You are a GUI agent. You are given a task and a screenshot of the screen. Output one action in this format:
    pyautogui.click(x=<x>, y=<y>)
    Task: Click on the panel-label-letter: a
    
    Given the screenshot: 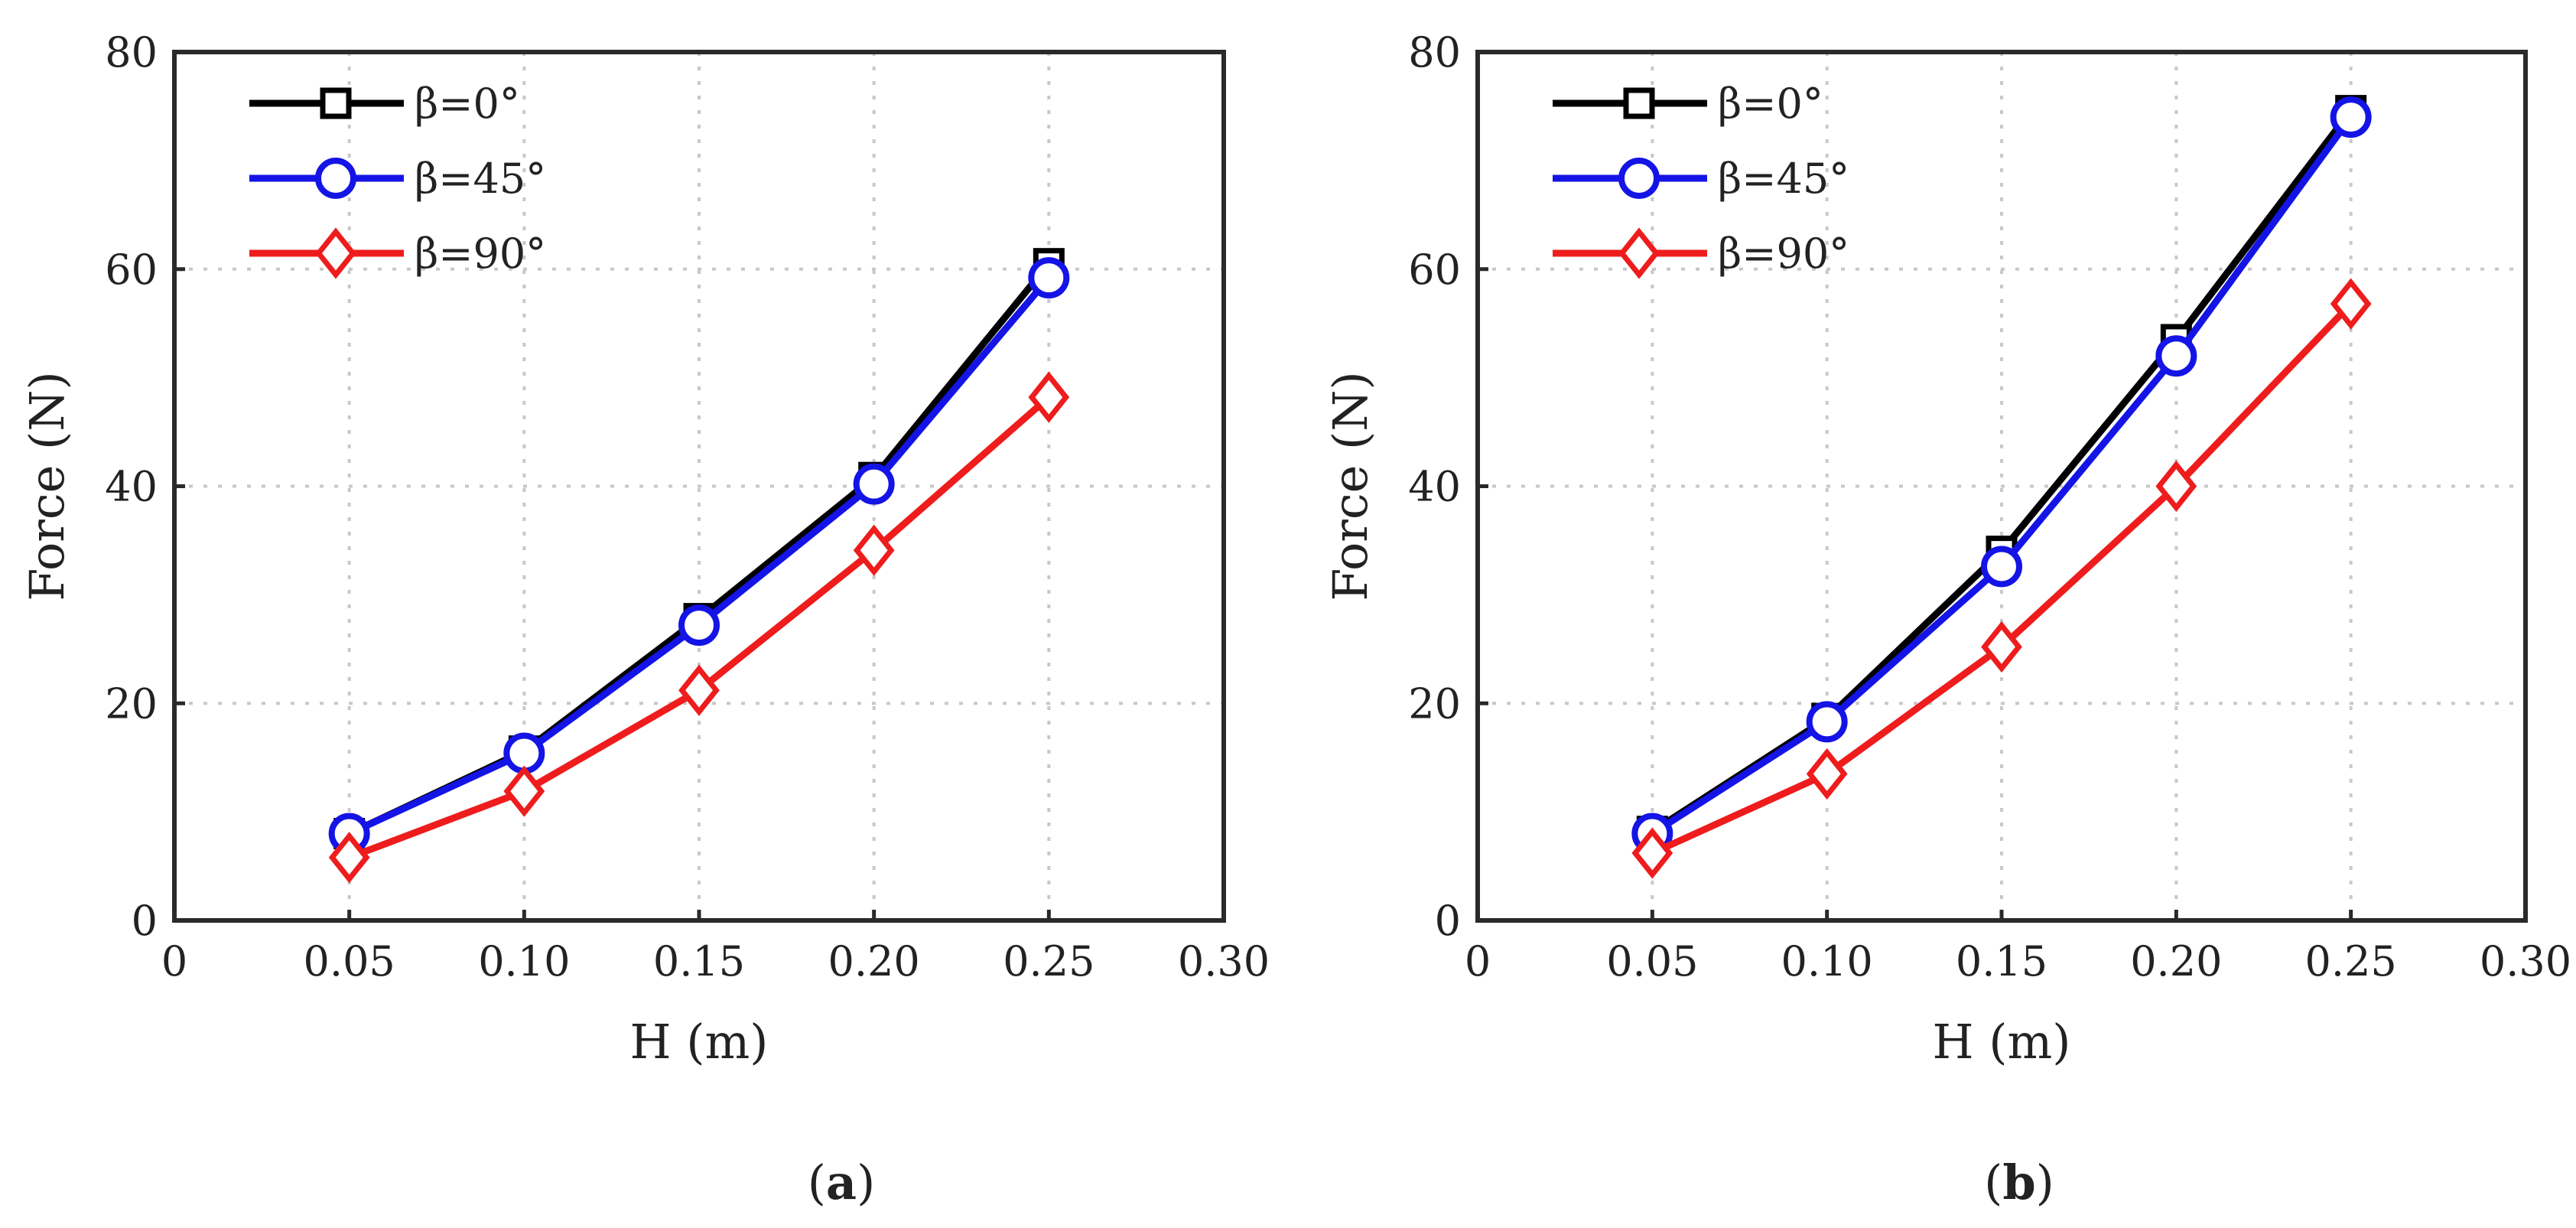 What is the action you would take?
    pyautogui.click(x=841, y=1182)
    